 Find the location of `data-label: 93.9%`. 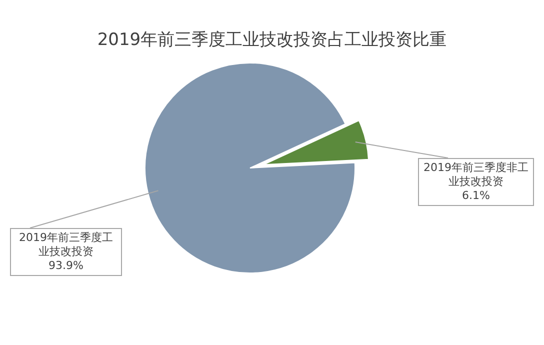

data-label: 93.9% is located at coordinates (66, 265).